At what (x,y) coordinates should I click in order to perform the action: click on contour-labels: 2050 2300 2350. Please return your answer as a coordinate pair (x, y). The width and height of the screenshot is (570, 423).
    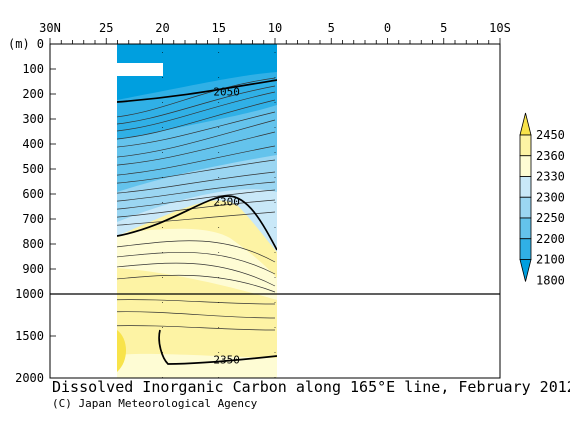
    Looking at the image, I should click on (226, 226).